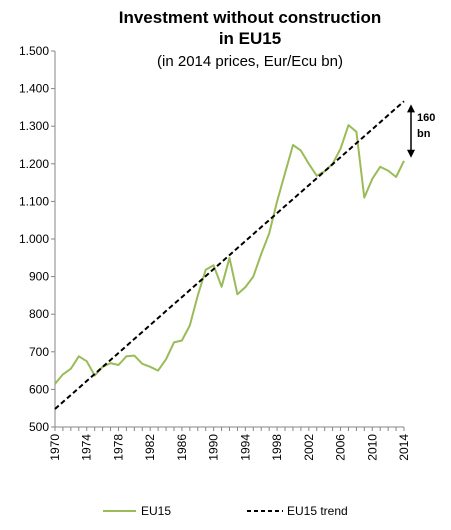 This screenshot has height=530, width=451. I want to click on y-tick-label: 1.500, so click(34, 51).